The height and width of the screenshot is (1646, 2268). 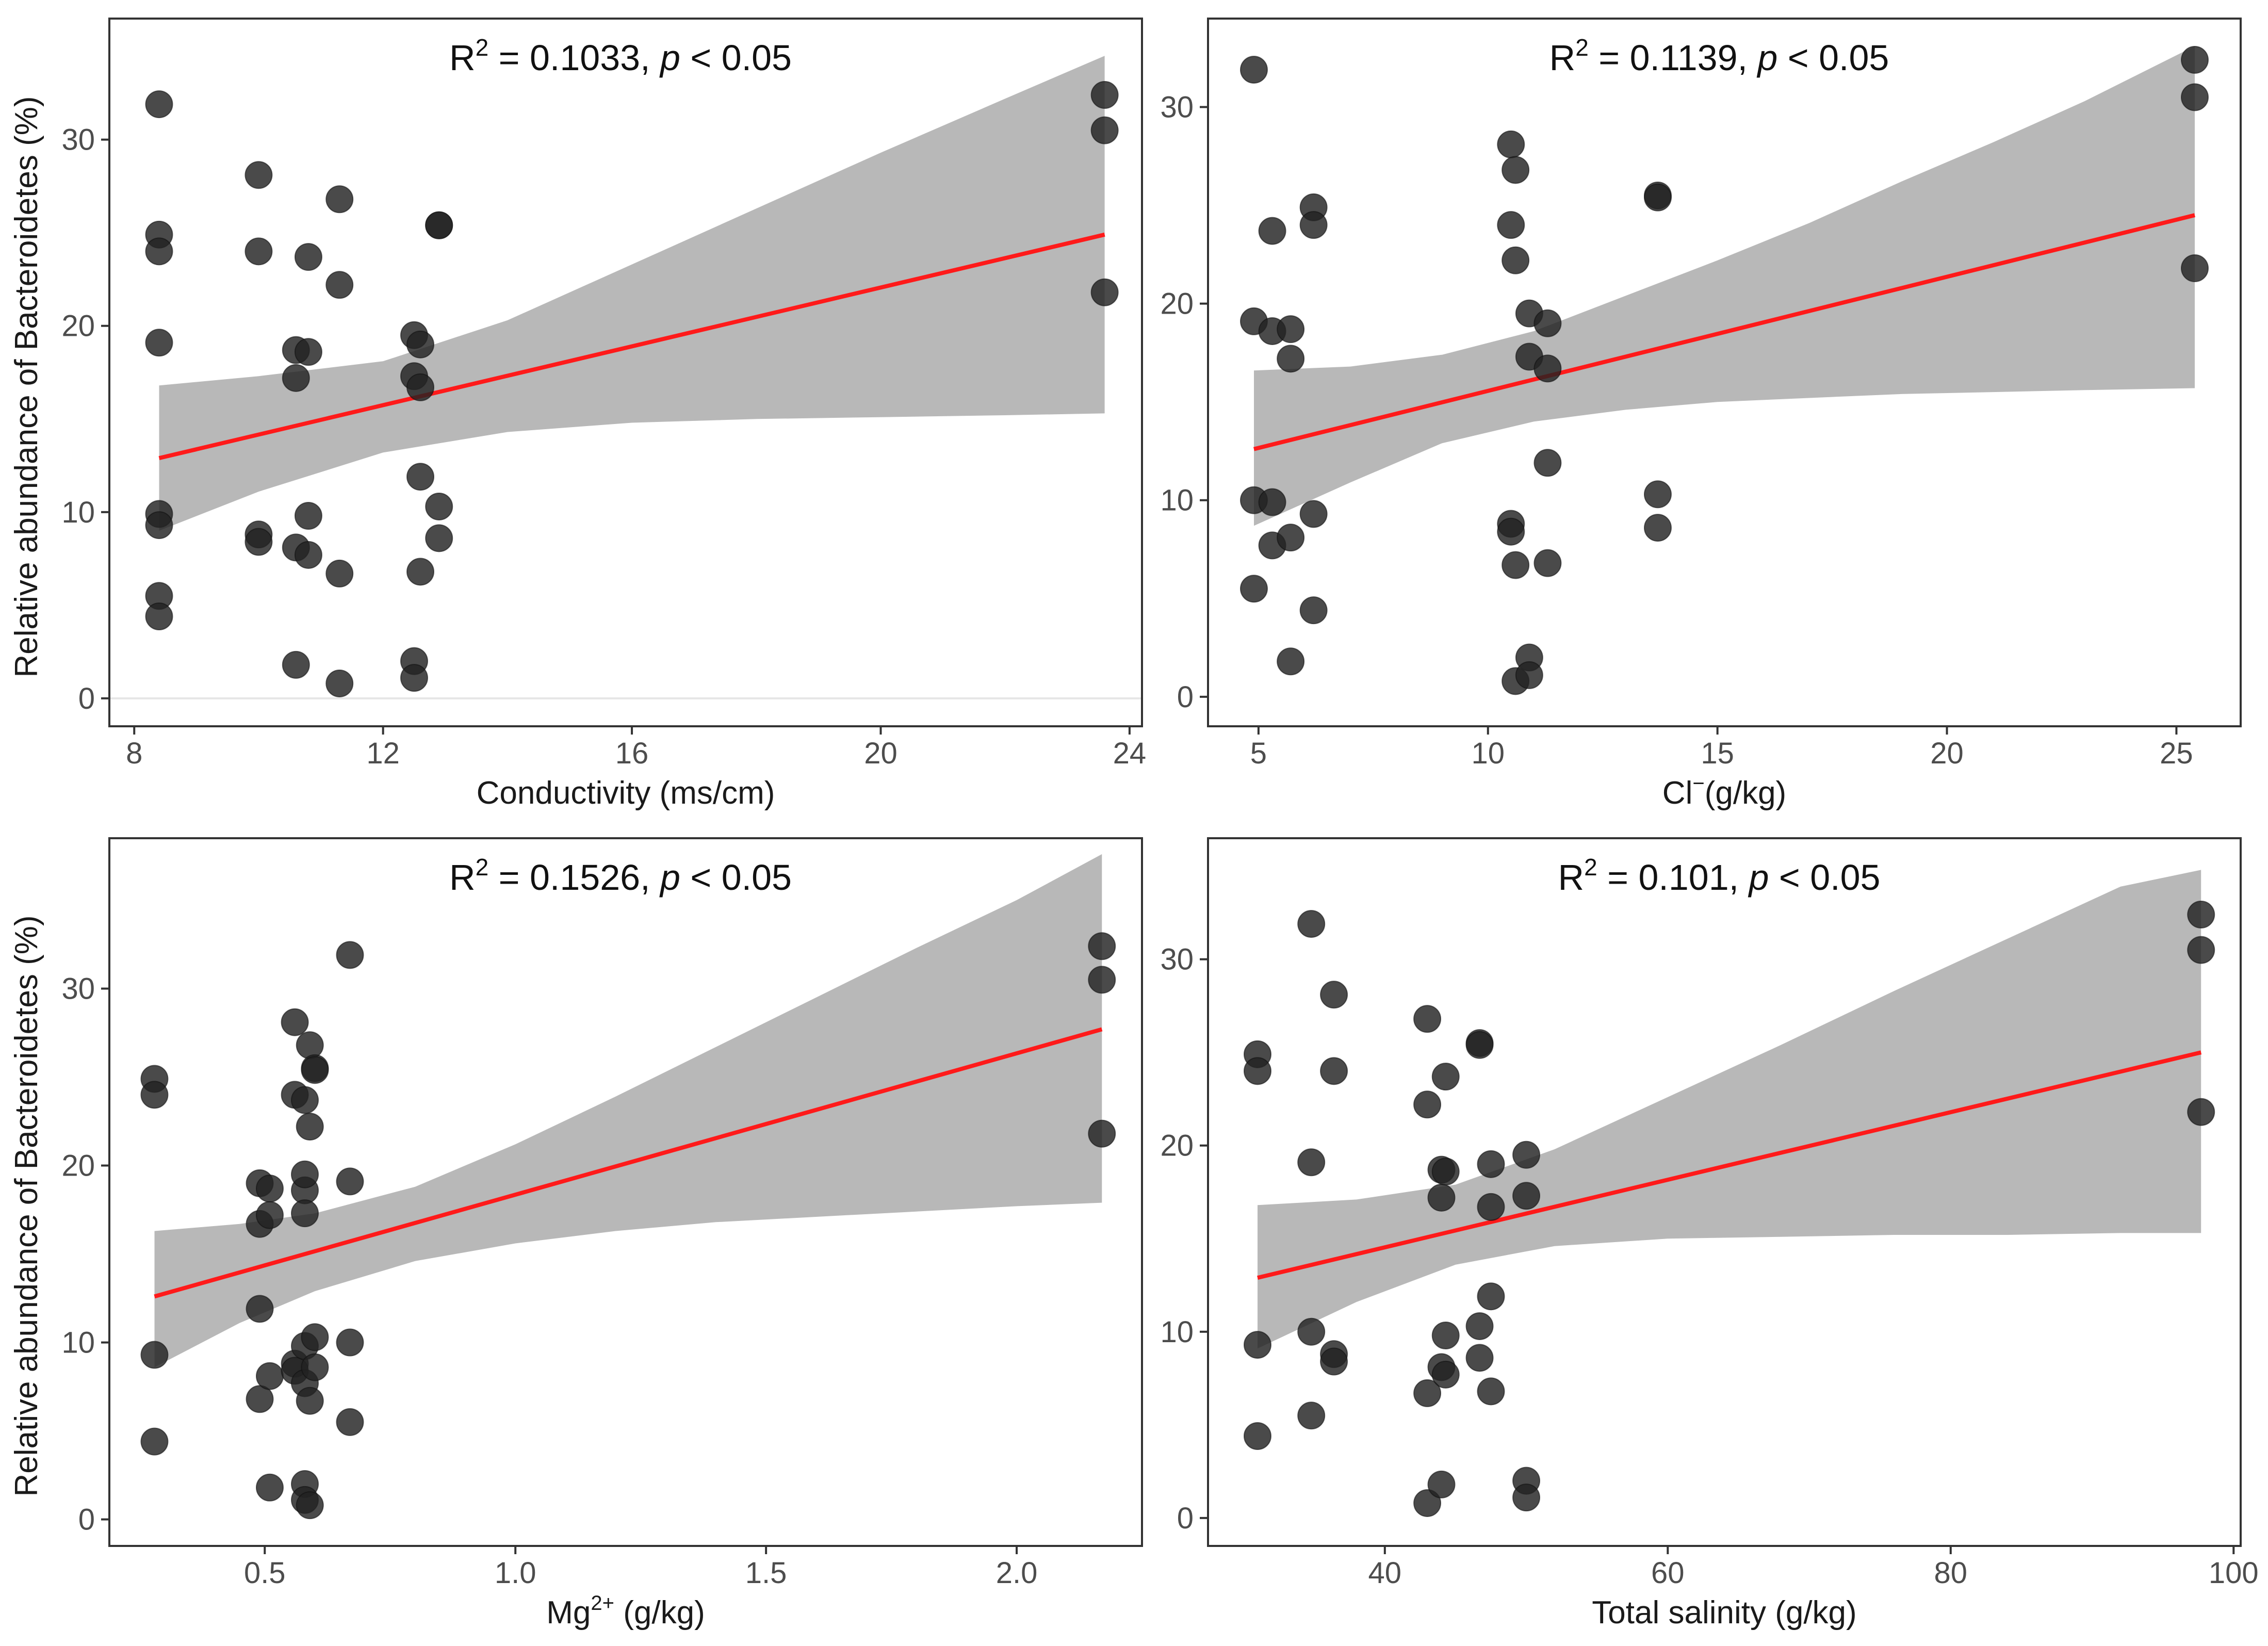 I want to click on x-tick-label: 25, so click(x=2177, y=753).